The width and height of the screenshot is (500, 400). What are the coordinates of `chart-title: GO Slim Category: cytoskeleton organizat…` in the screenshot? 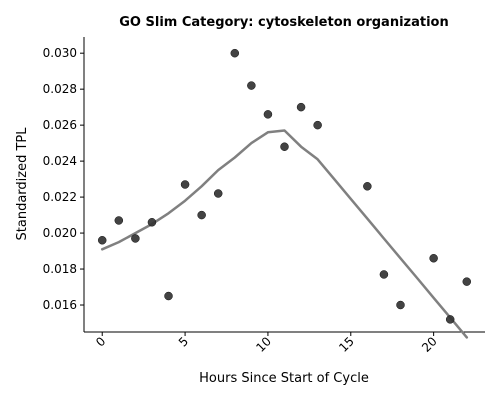 It's located at (284, 22).